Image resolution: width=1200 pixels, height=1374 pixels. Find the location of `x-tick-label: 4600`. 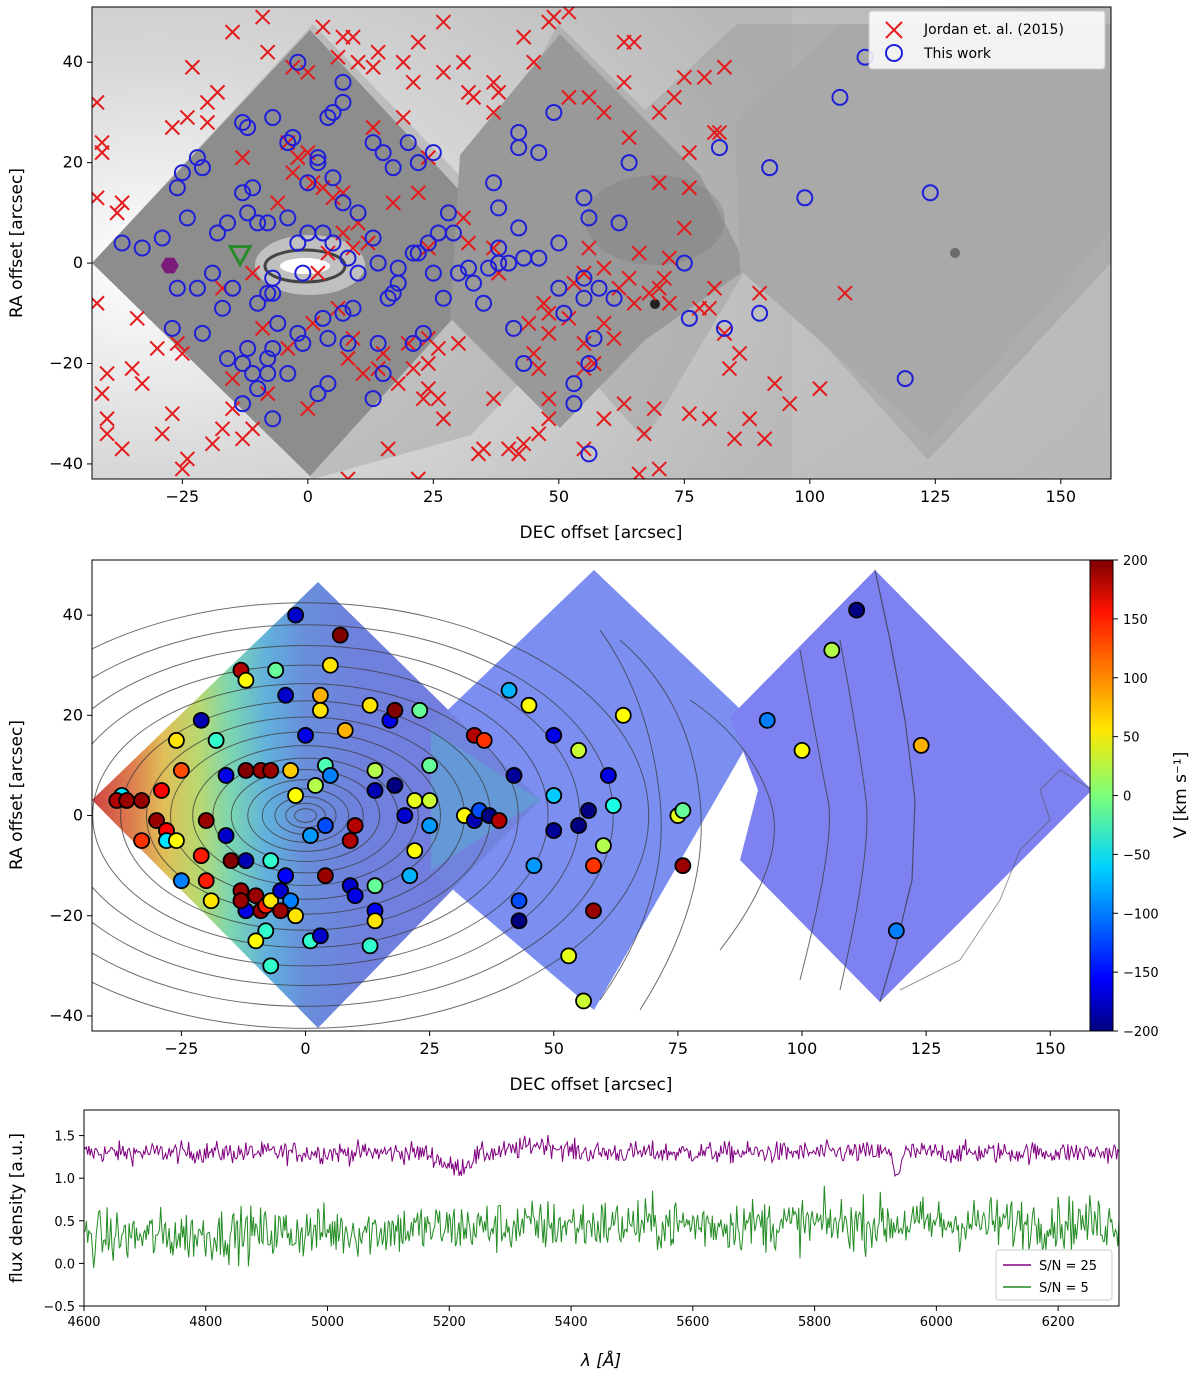

x-tick-label: 4600 is located at coordinates (83, 1322).